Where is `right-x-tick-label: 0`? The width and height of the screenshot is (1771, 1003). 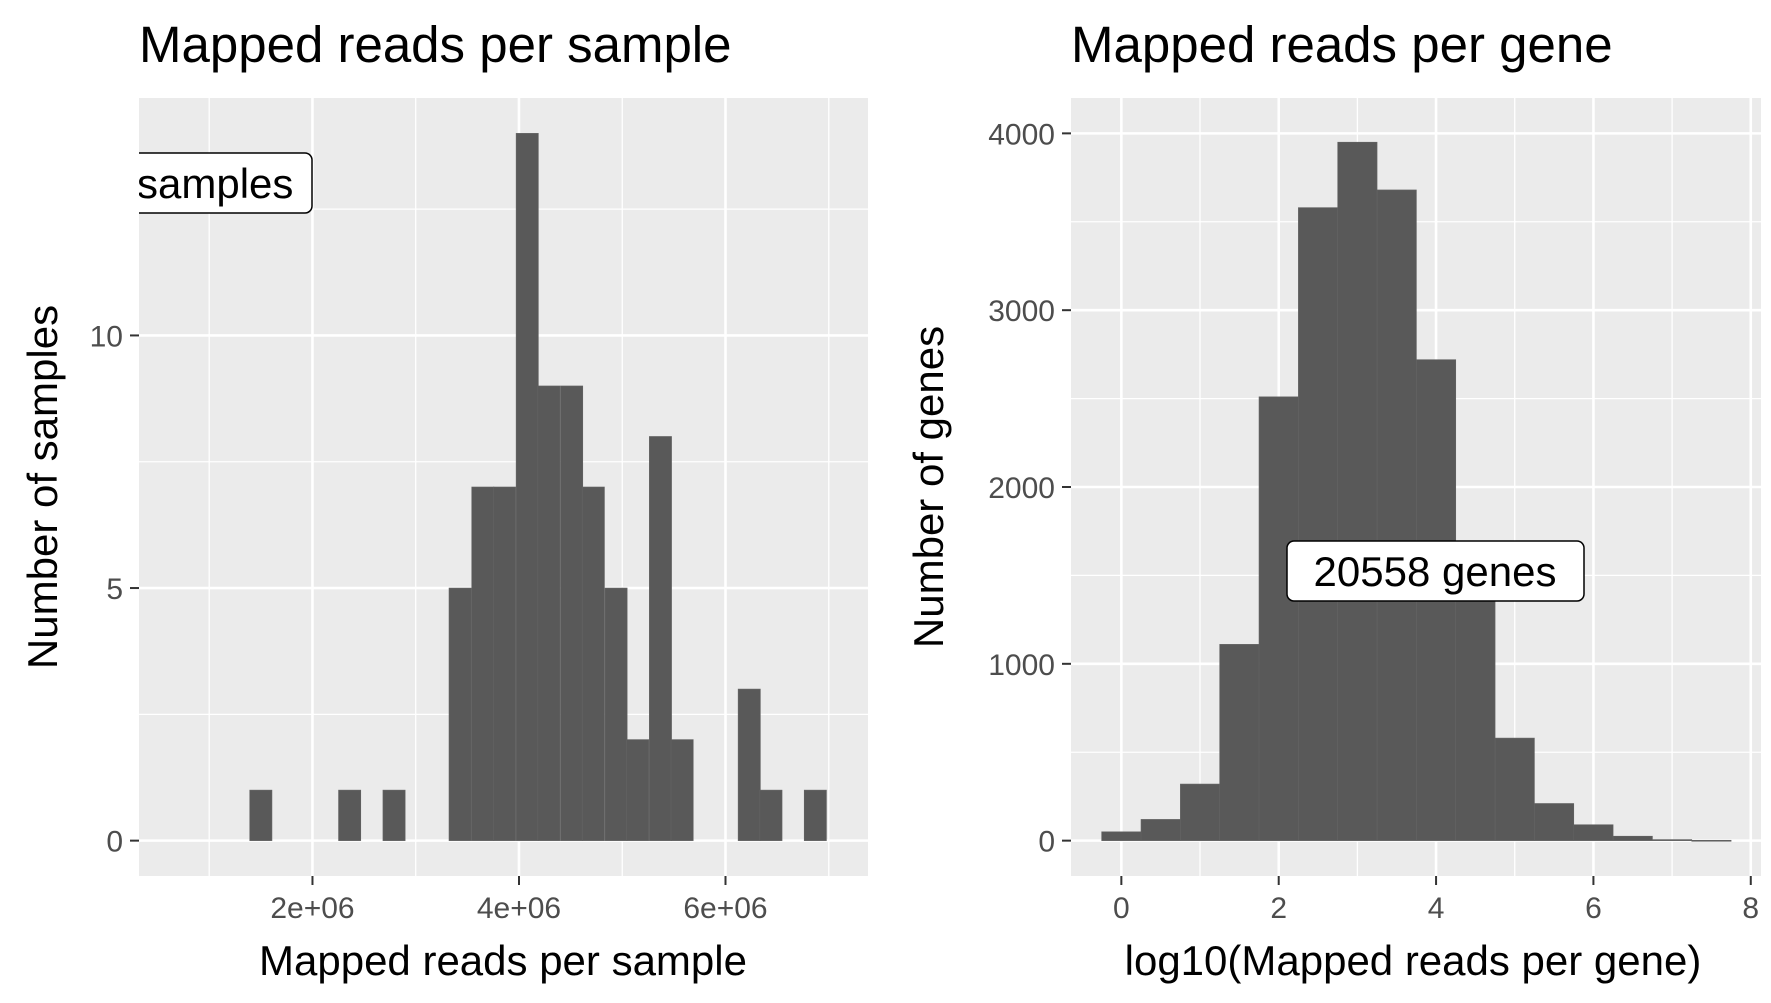 right-x-tick-label: 0 is located at coordinates (1121, 908).